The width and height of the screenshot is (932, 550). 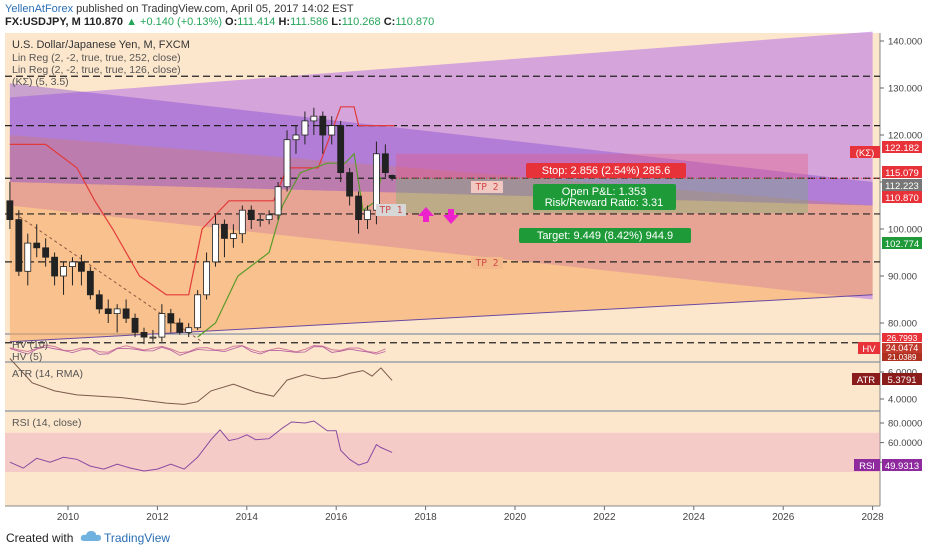 I want to click on ksigma-axis-tag: (KΣ), so click(x=865, y=153).